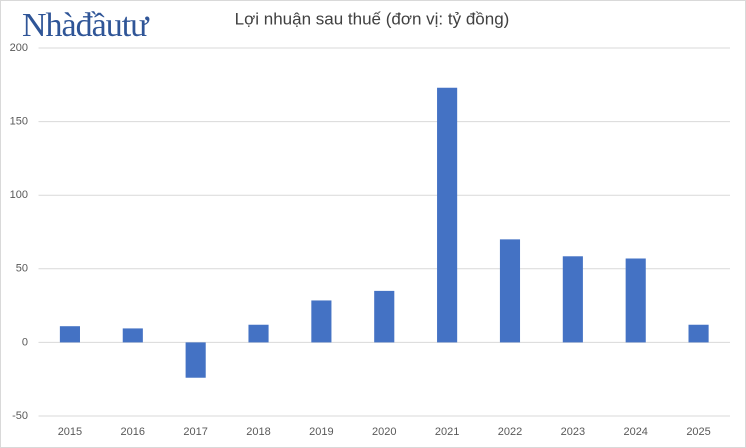 The height and width of the screenshot is (448, 746). I want to click on y-tick-label: -50, so click(20, 416).